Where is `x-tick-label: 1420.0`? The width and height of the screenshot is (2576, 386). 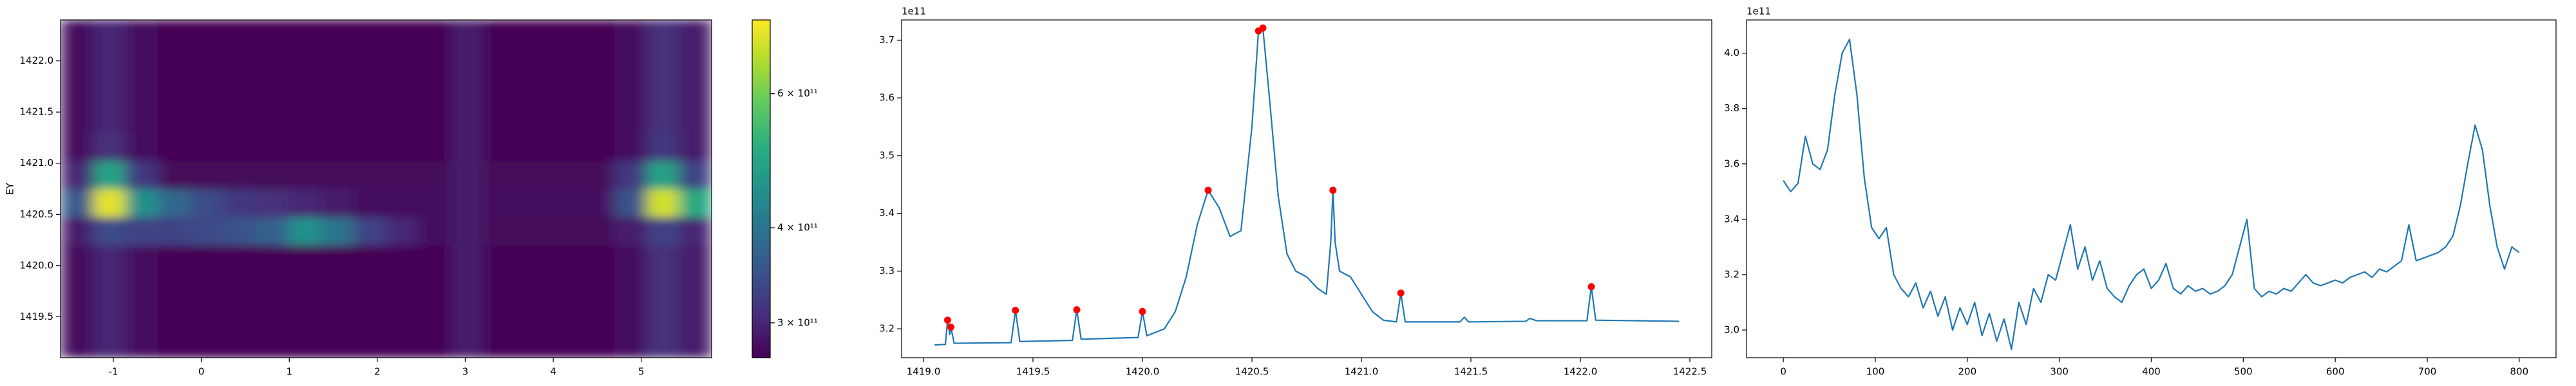 x-tick-label: 1420.0 is located at coordinates (1143, 372).